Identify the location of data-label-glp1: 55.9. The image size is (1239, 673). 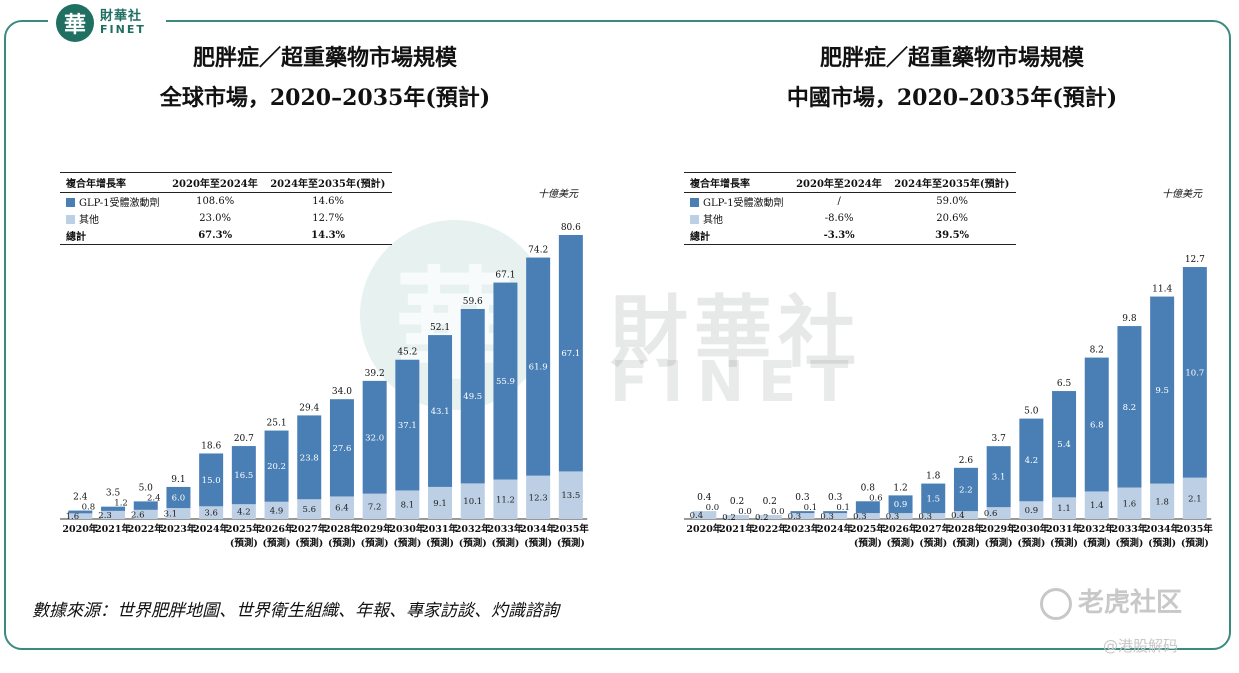
(505, 382).